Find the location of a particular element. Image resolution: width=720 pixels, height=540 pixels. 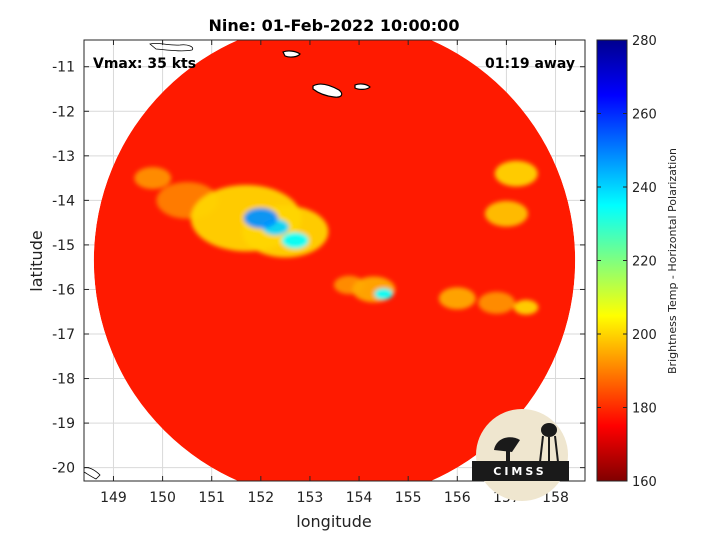

satellite-dish-icon is located at coordinates (507, 444).